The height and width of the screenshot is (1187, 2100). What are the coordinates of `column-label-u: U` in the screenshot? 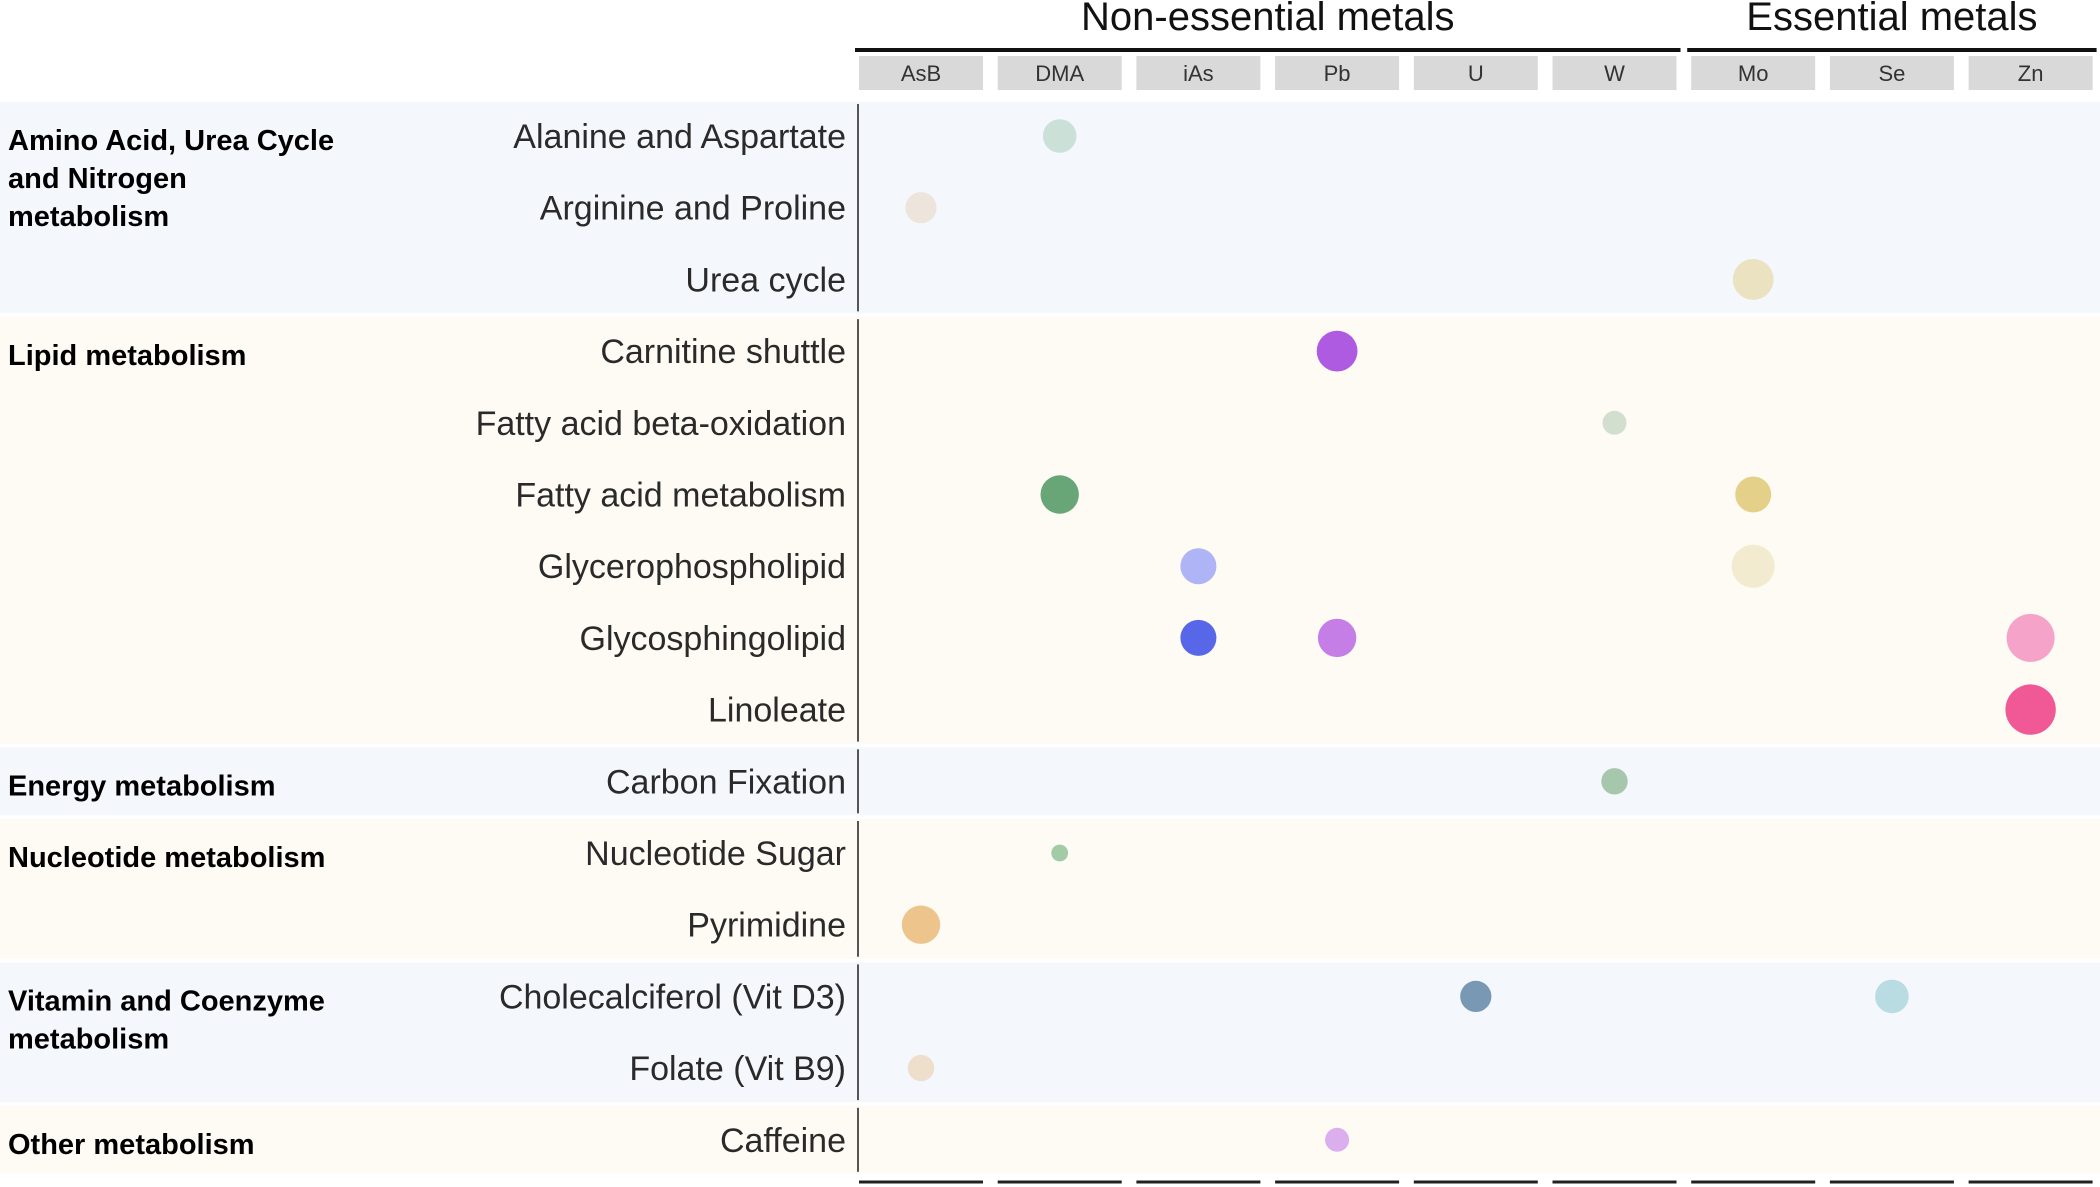 It's located at (1476, 73).